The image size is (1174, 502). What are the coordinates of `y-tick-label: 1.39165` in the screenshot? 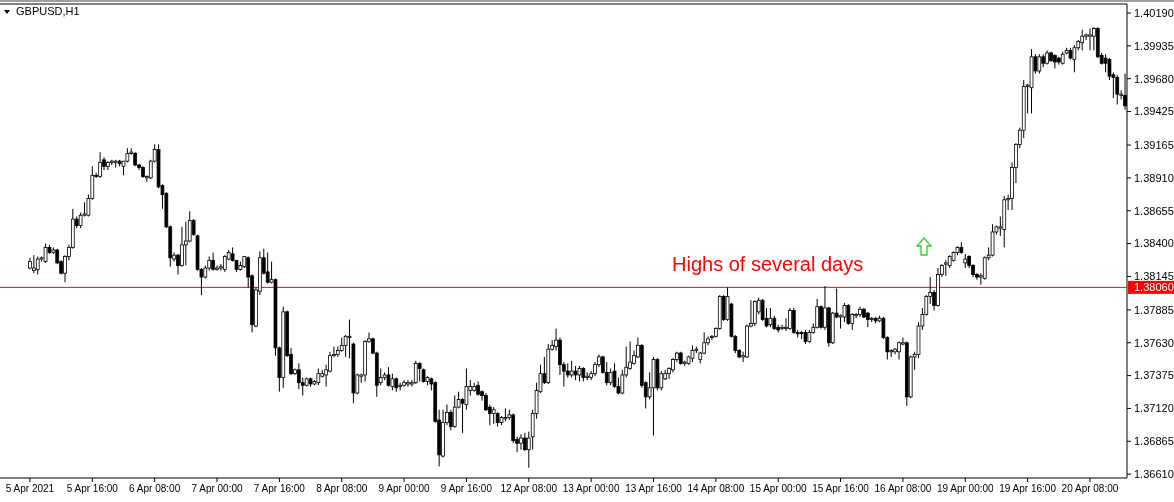 It's located at (1154, 144).